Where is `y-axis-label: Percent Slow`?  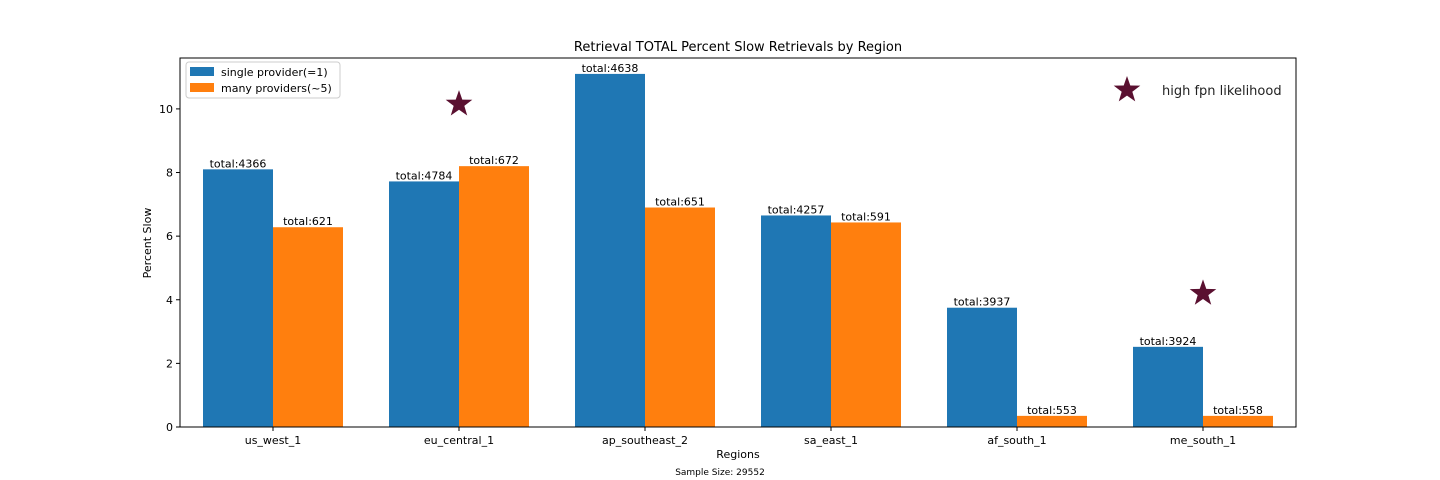 y-axis-label: Percent Slow is located at coordinates (147, 243).